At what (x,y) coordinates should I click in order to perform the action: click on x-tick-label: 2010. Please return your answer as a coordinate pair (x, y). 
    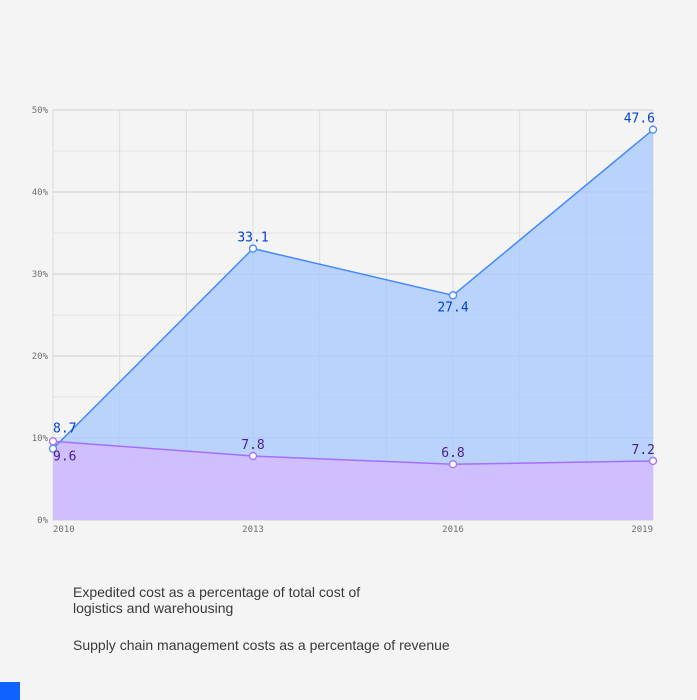
    Looking at the image, I should click on (64, 530).